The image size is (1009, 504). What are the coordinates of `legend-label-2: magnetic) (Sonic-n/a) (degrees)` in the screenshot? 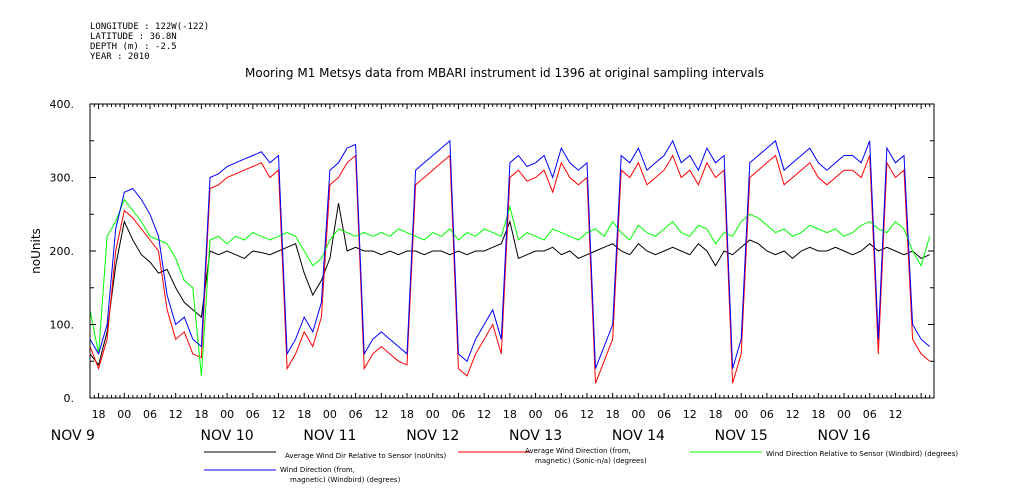 It's located at (591, 461).